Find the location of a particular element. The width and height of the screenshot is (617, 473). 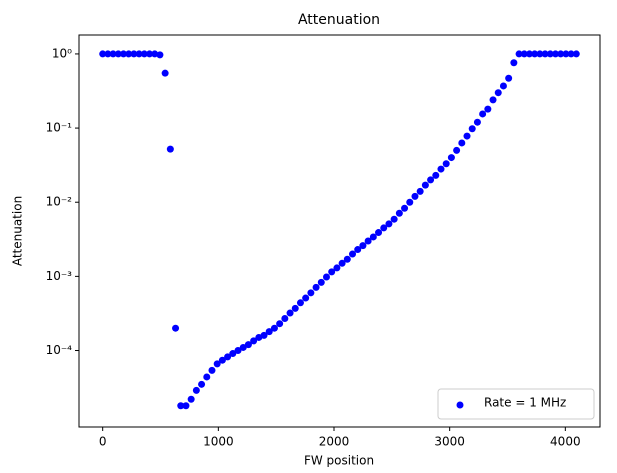

x-tick-label: 1000 is located at coordinates (218, 442).